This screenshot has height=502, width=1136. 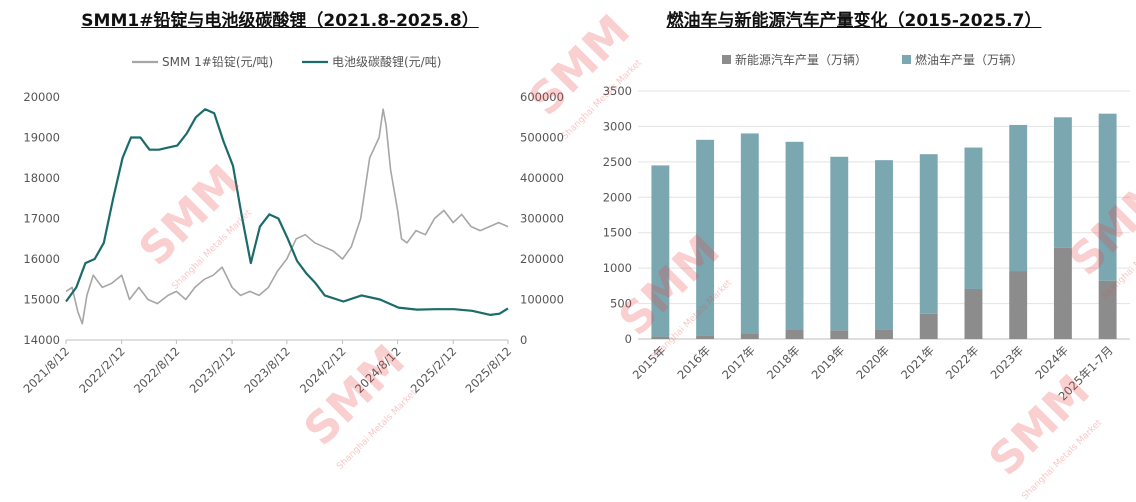 What do you see at coordinates (386, 61) in the screenshot?
I see `legend-label: 电池级碳酸锂(元/吨)` at bounding box center [386, 61].